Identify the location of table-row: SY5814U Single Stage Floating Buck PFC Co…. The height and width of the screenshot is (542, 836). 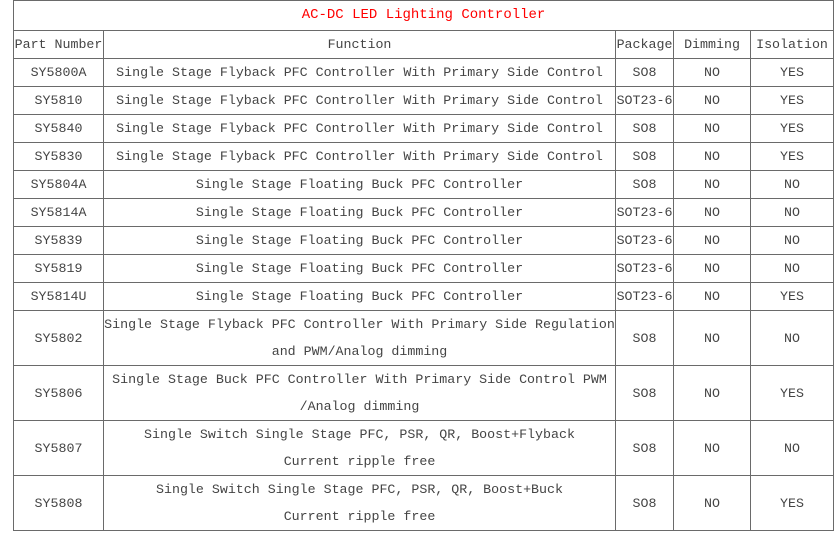
(424, 296).